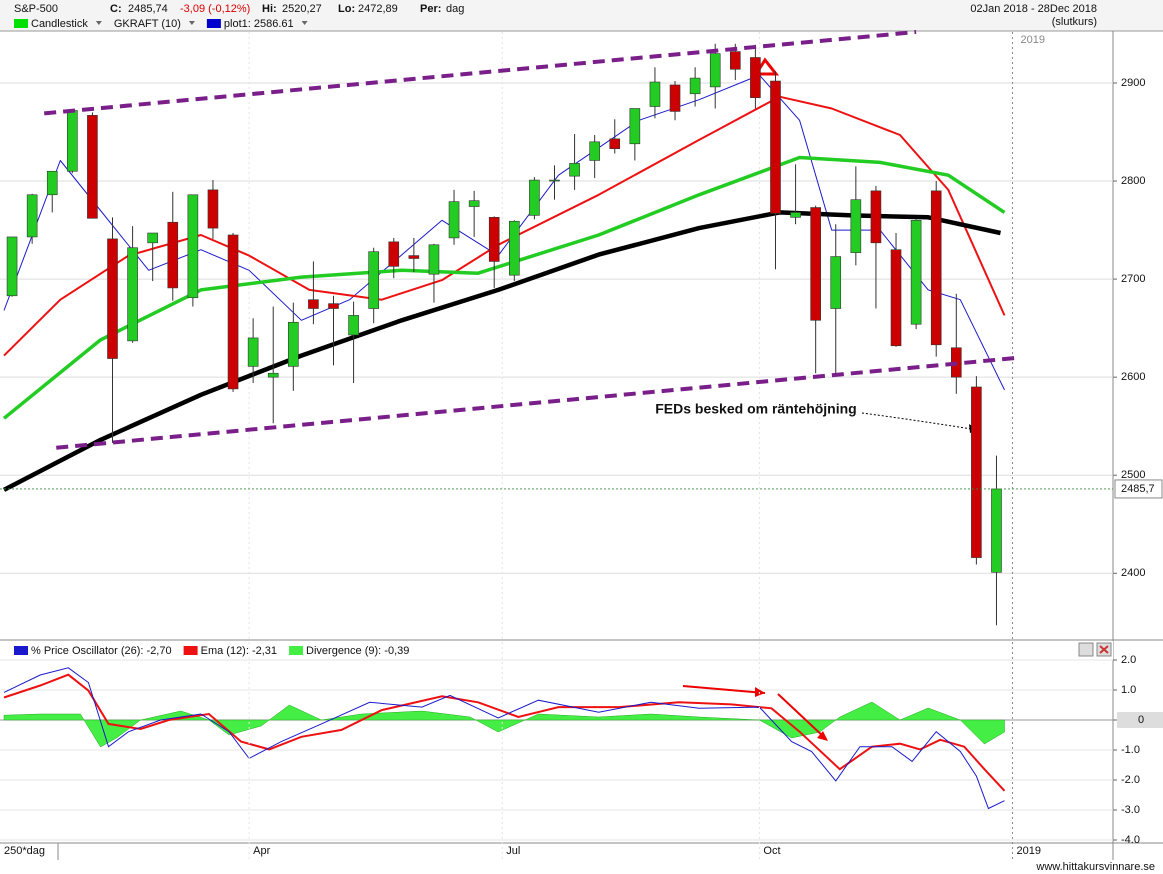  Describe the element at coordinates (771, 851) in the screenshot. I see `x-tick-label: Oct` at that location.